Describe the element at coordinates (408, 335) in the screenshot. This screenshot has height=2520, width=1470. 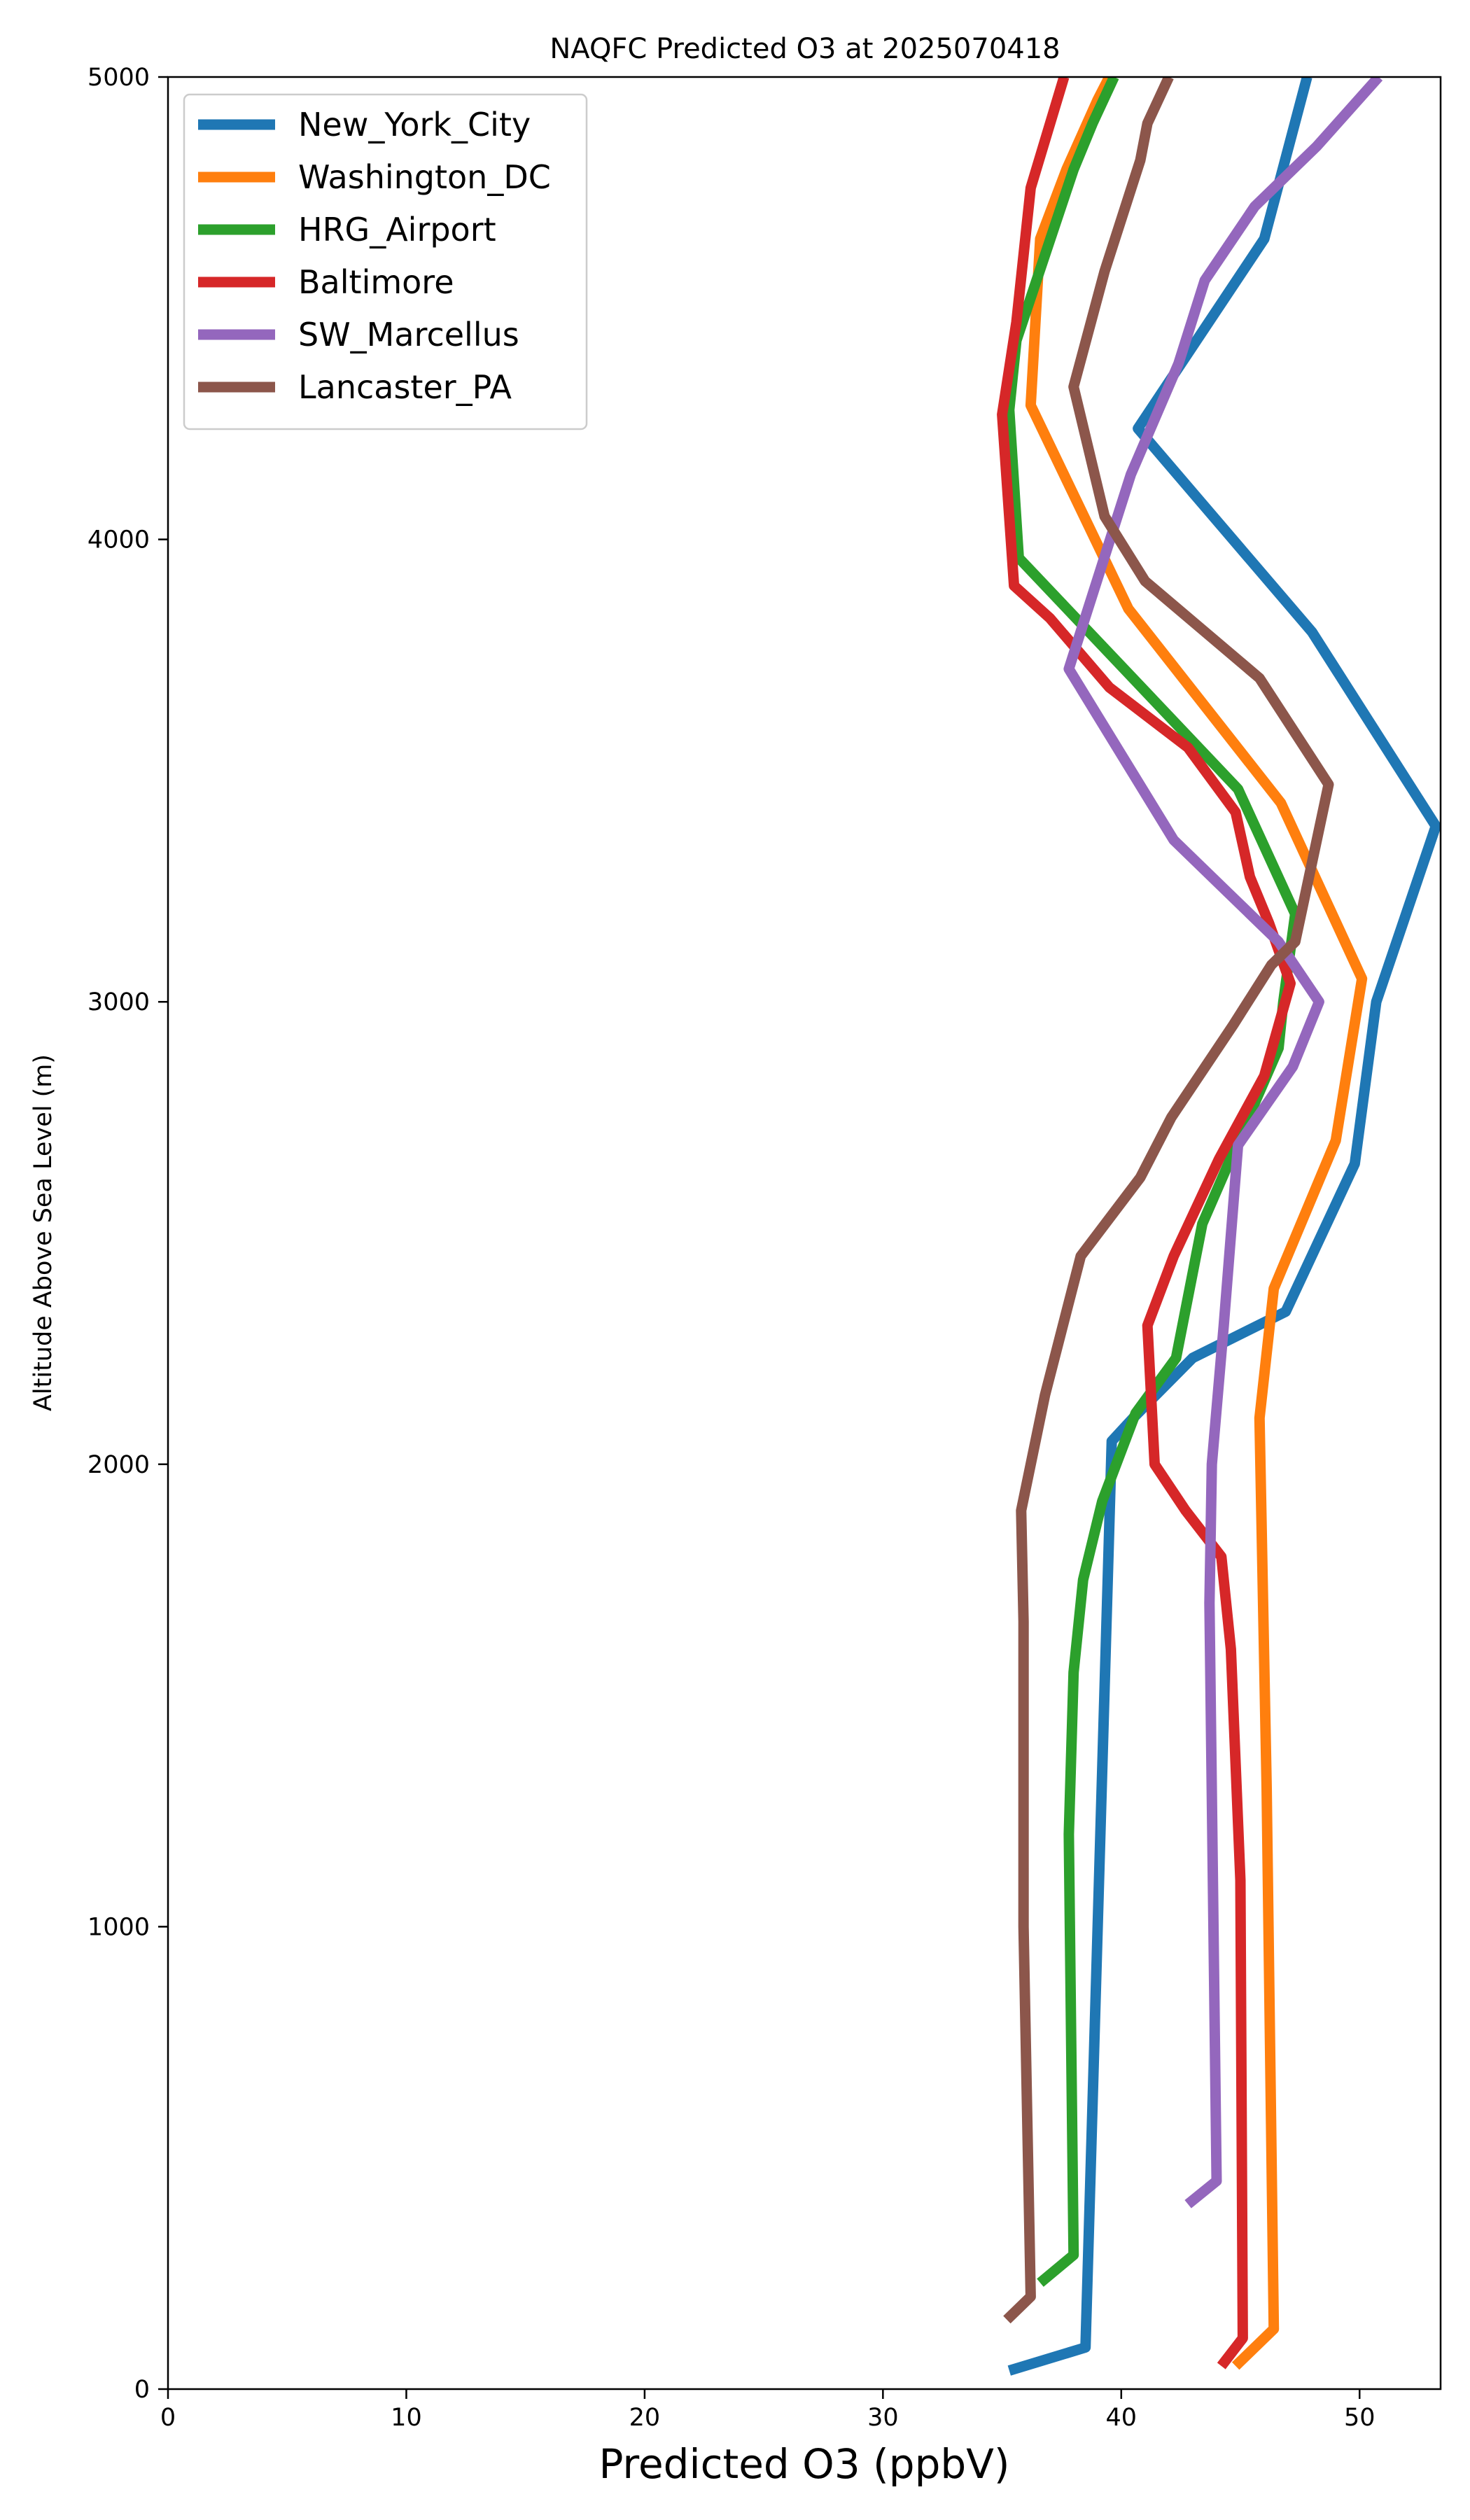
I see `legend-label-sw-marcellus: SW_Marcellus` at that location.